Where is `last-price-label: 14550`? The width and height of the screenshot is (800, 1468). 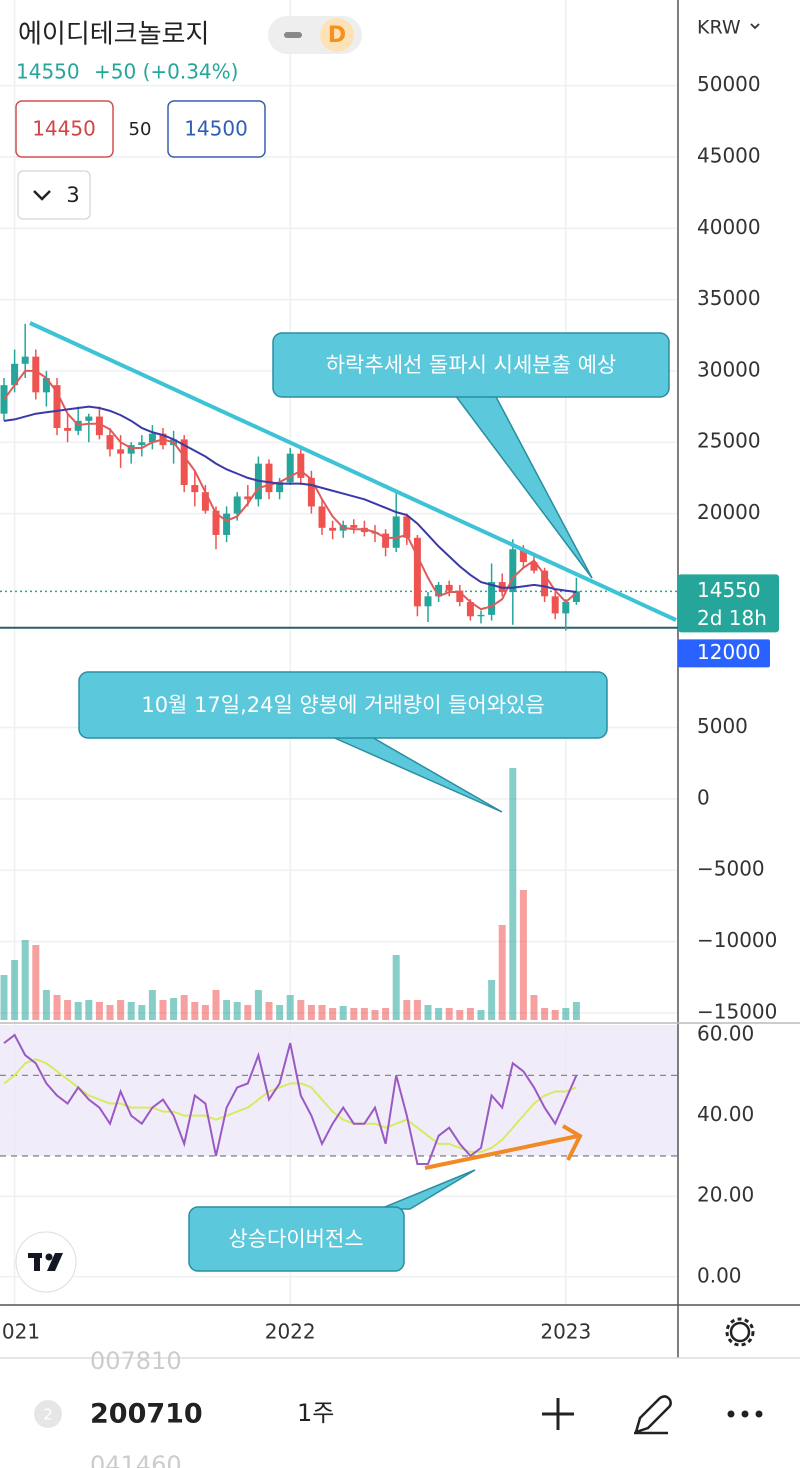 last-price-label: 14550 is located at coordinates (729, 590).